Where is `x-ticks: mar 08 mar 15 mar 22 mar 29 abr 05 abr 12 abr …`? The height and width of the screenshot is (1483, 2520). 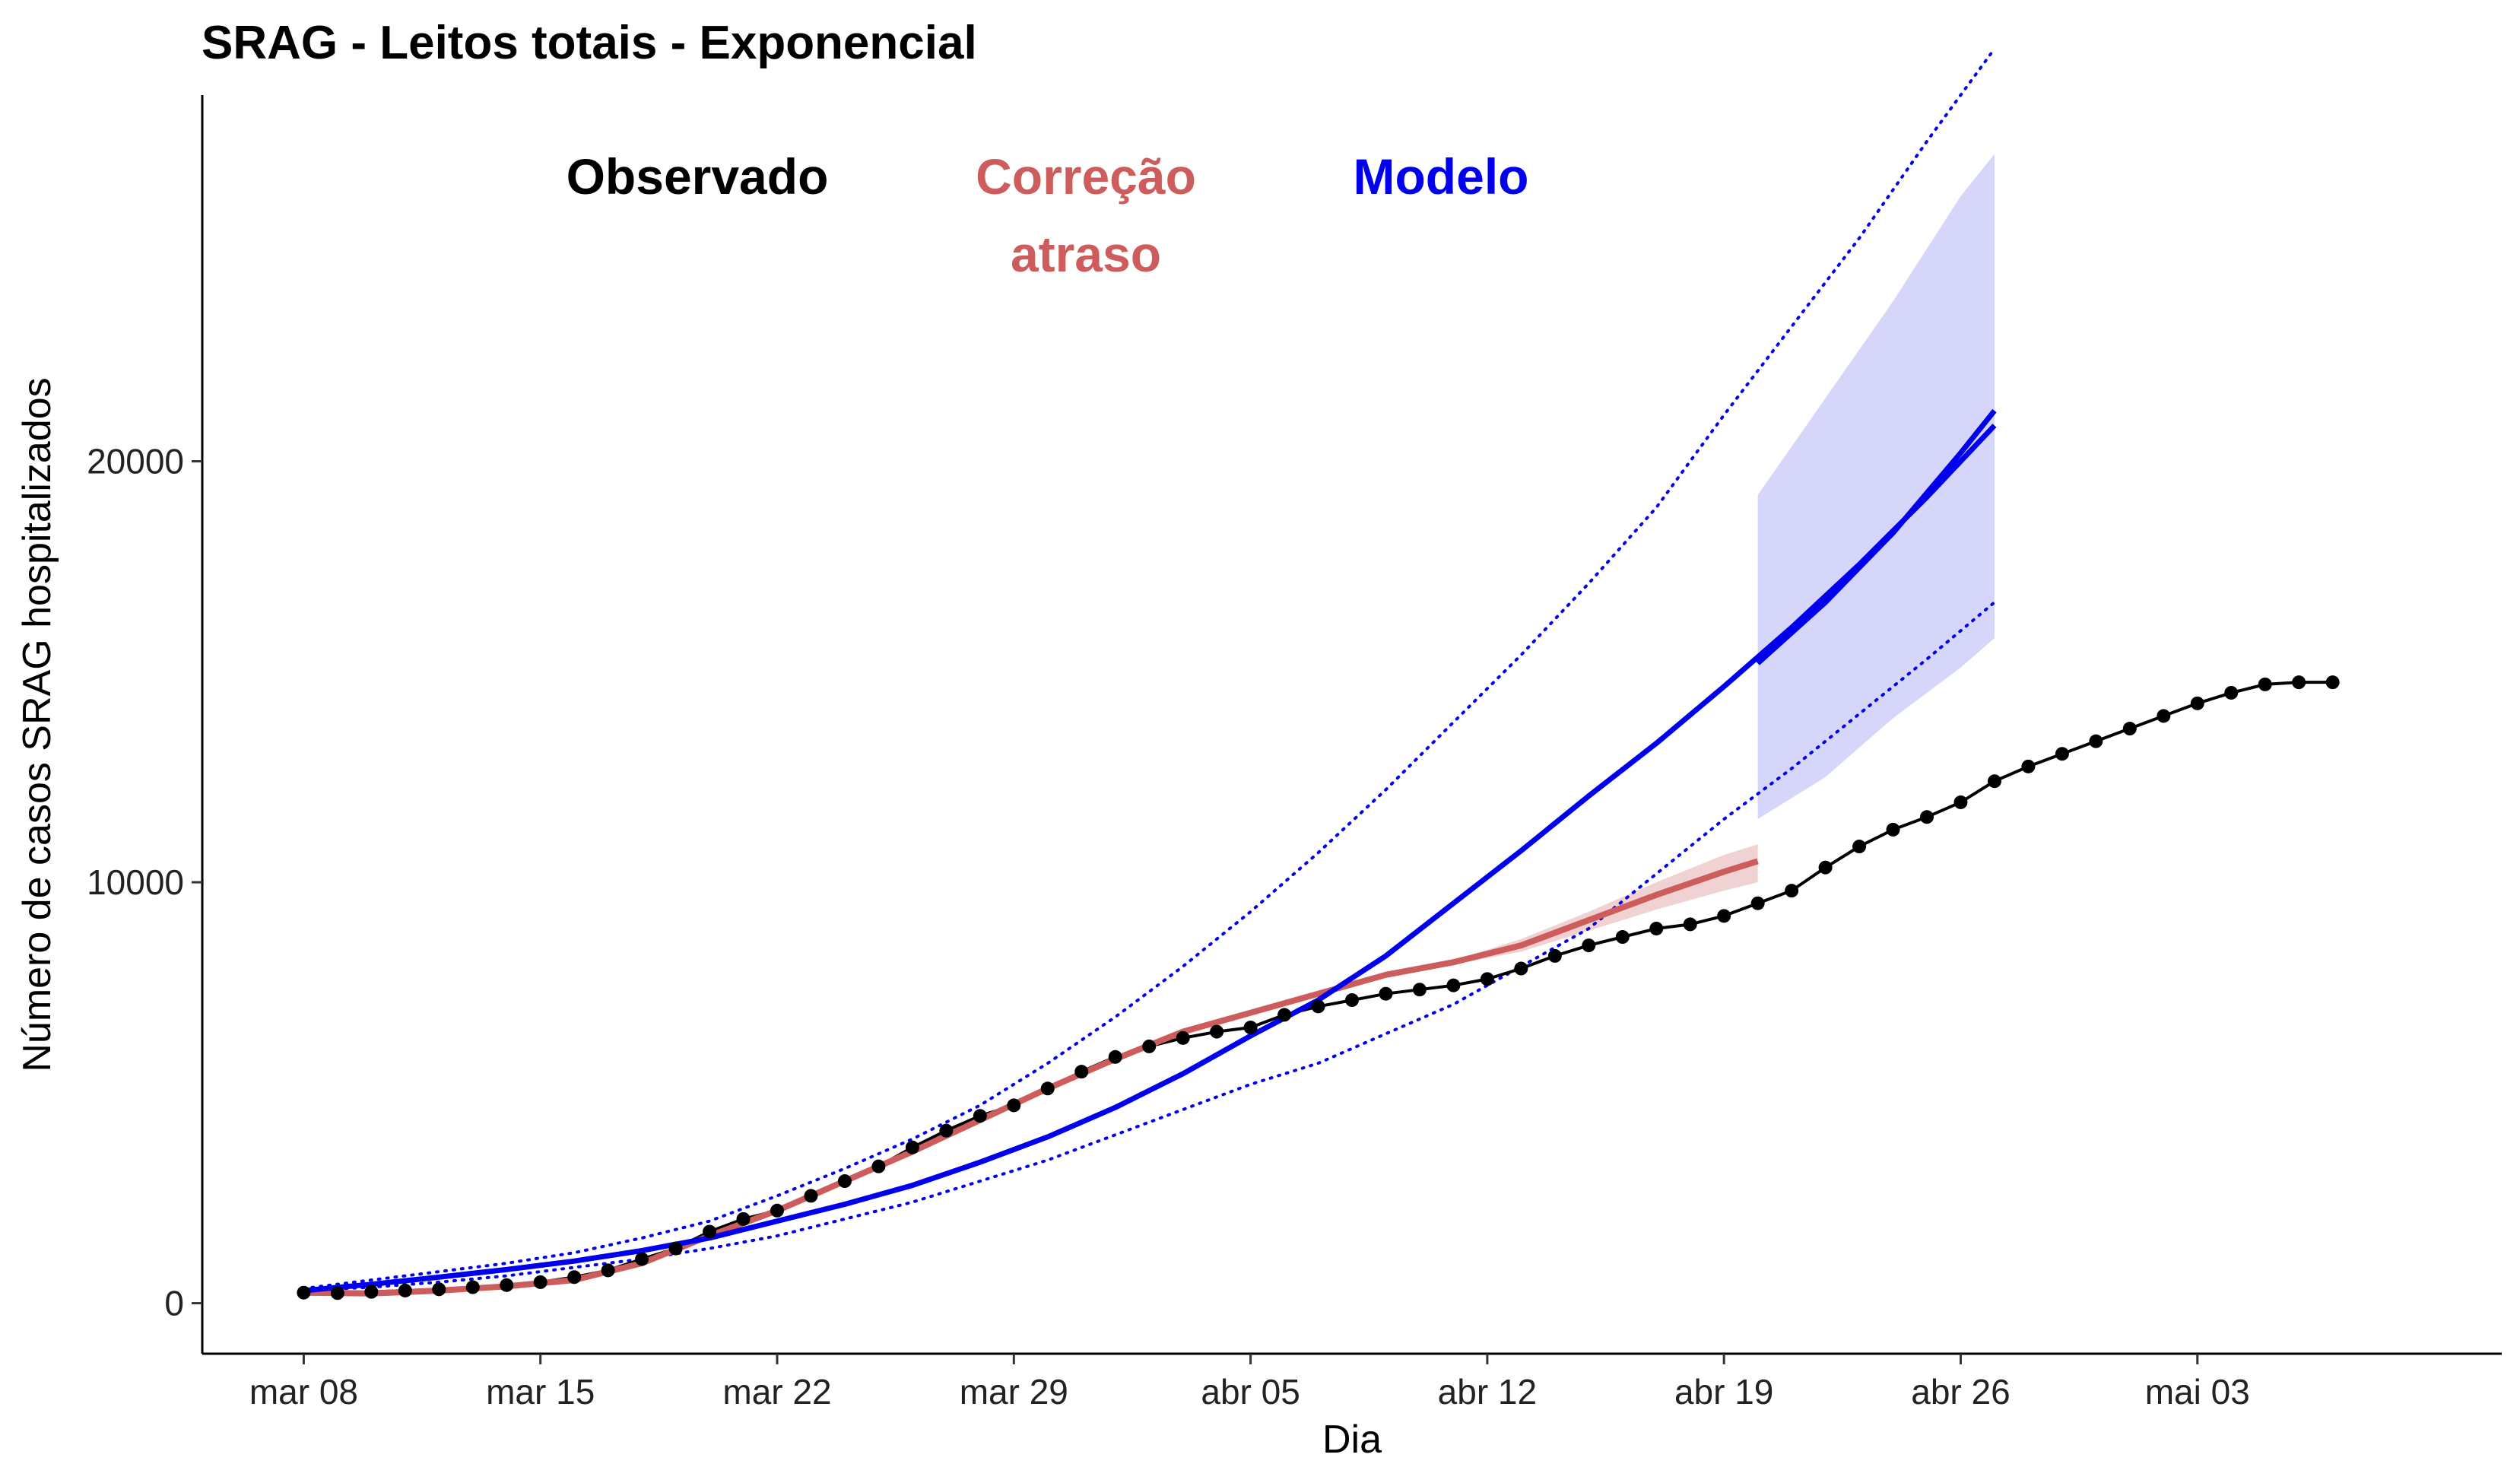 x-ticks: mar 08 mar 15 mar 22 mar 29 abr 05 abr 12 abr … is located at coordinates (1249, 1383).